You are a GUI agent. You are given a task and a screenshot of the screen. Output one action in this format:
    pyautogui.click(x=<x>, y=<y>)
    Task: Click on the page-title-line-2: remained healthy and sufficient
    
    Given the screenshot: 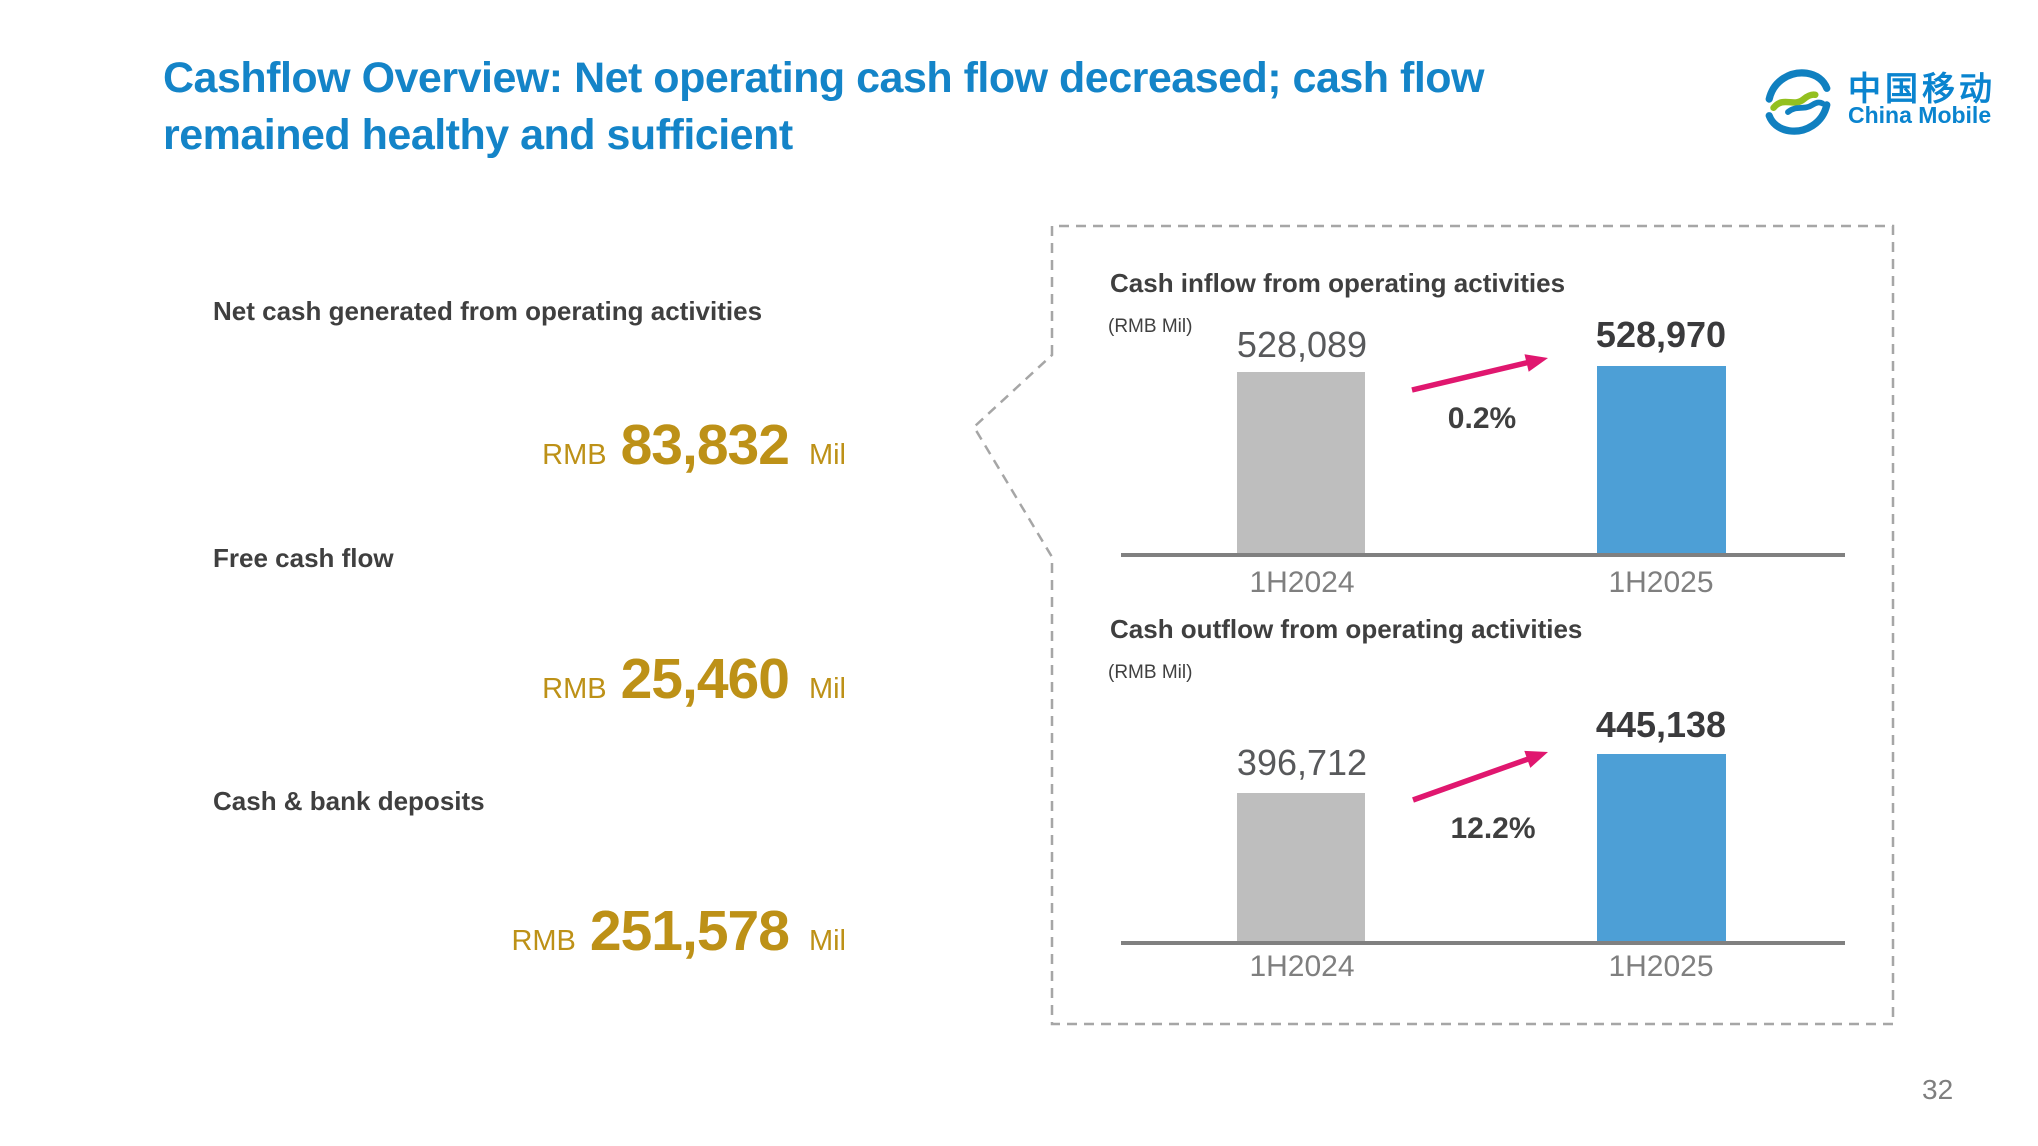 What is the action you would take?
    pyautogui.click(x=478, y=135)
    